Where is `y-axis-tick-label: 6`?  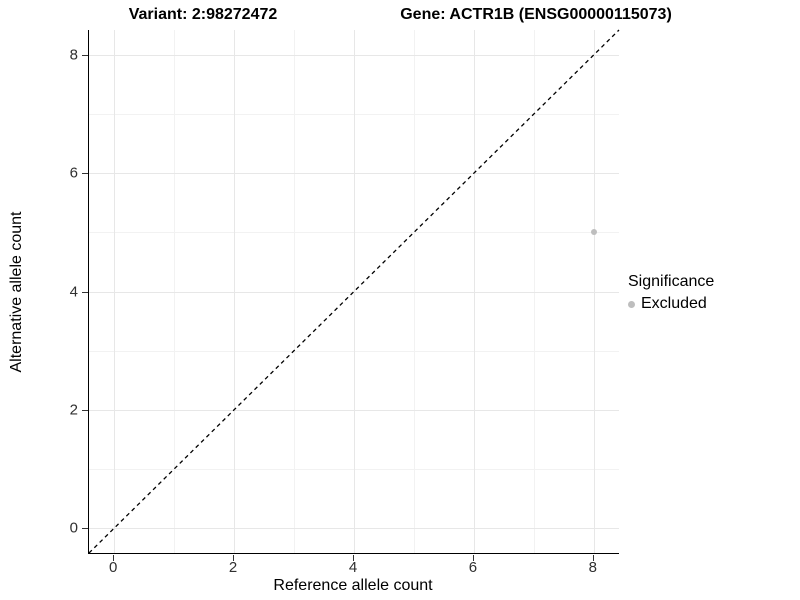 y-axis-tick-label: 6 is located at coordinates (73, 173).